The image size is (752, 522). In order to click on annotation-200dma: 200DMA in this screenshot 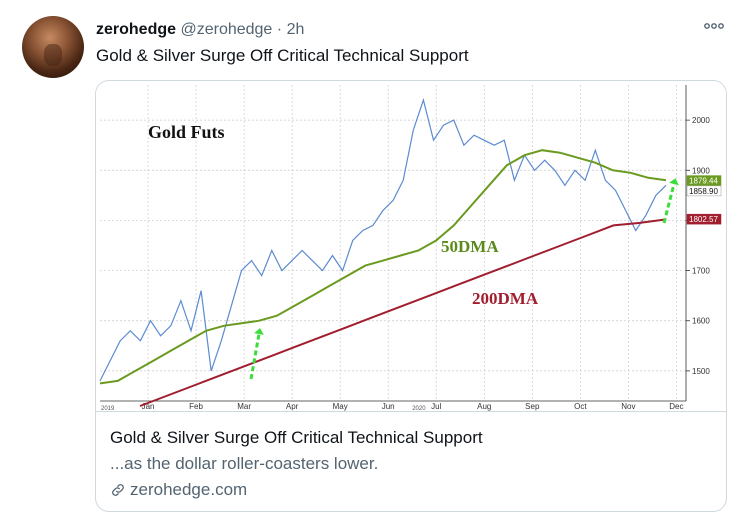, I will do `click(505, 298)`.